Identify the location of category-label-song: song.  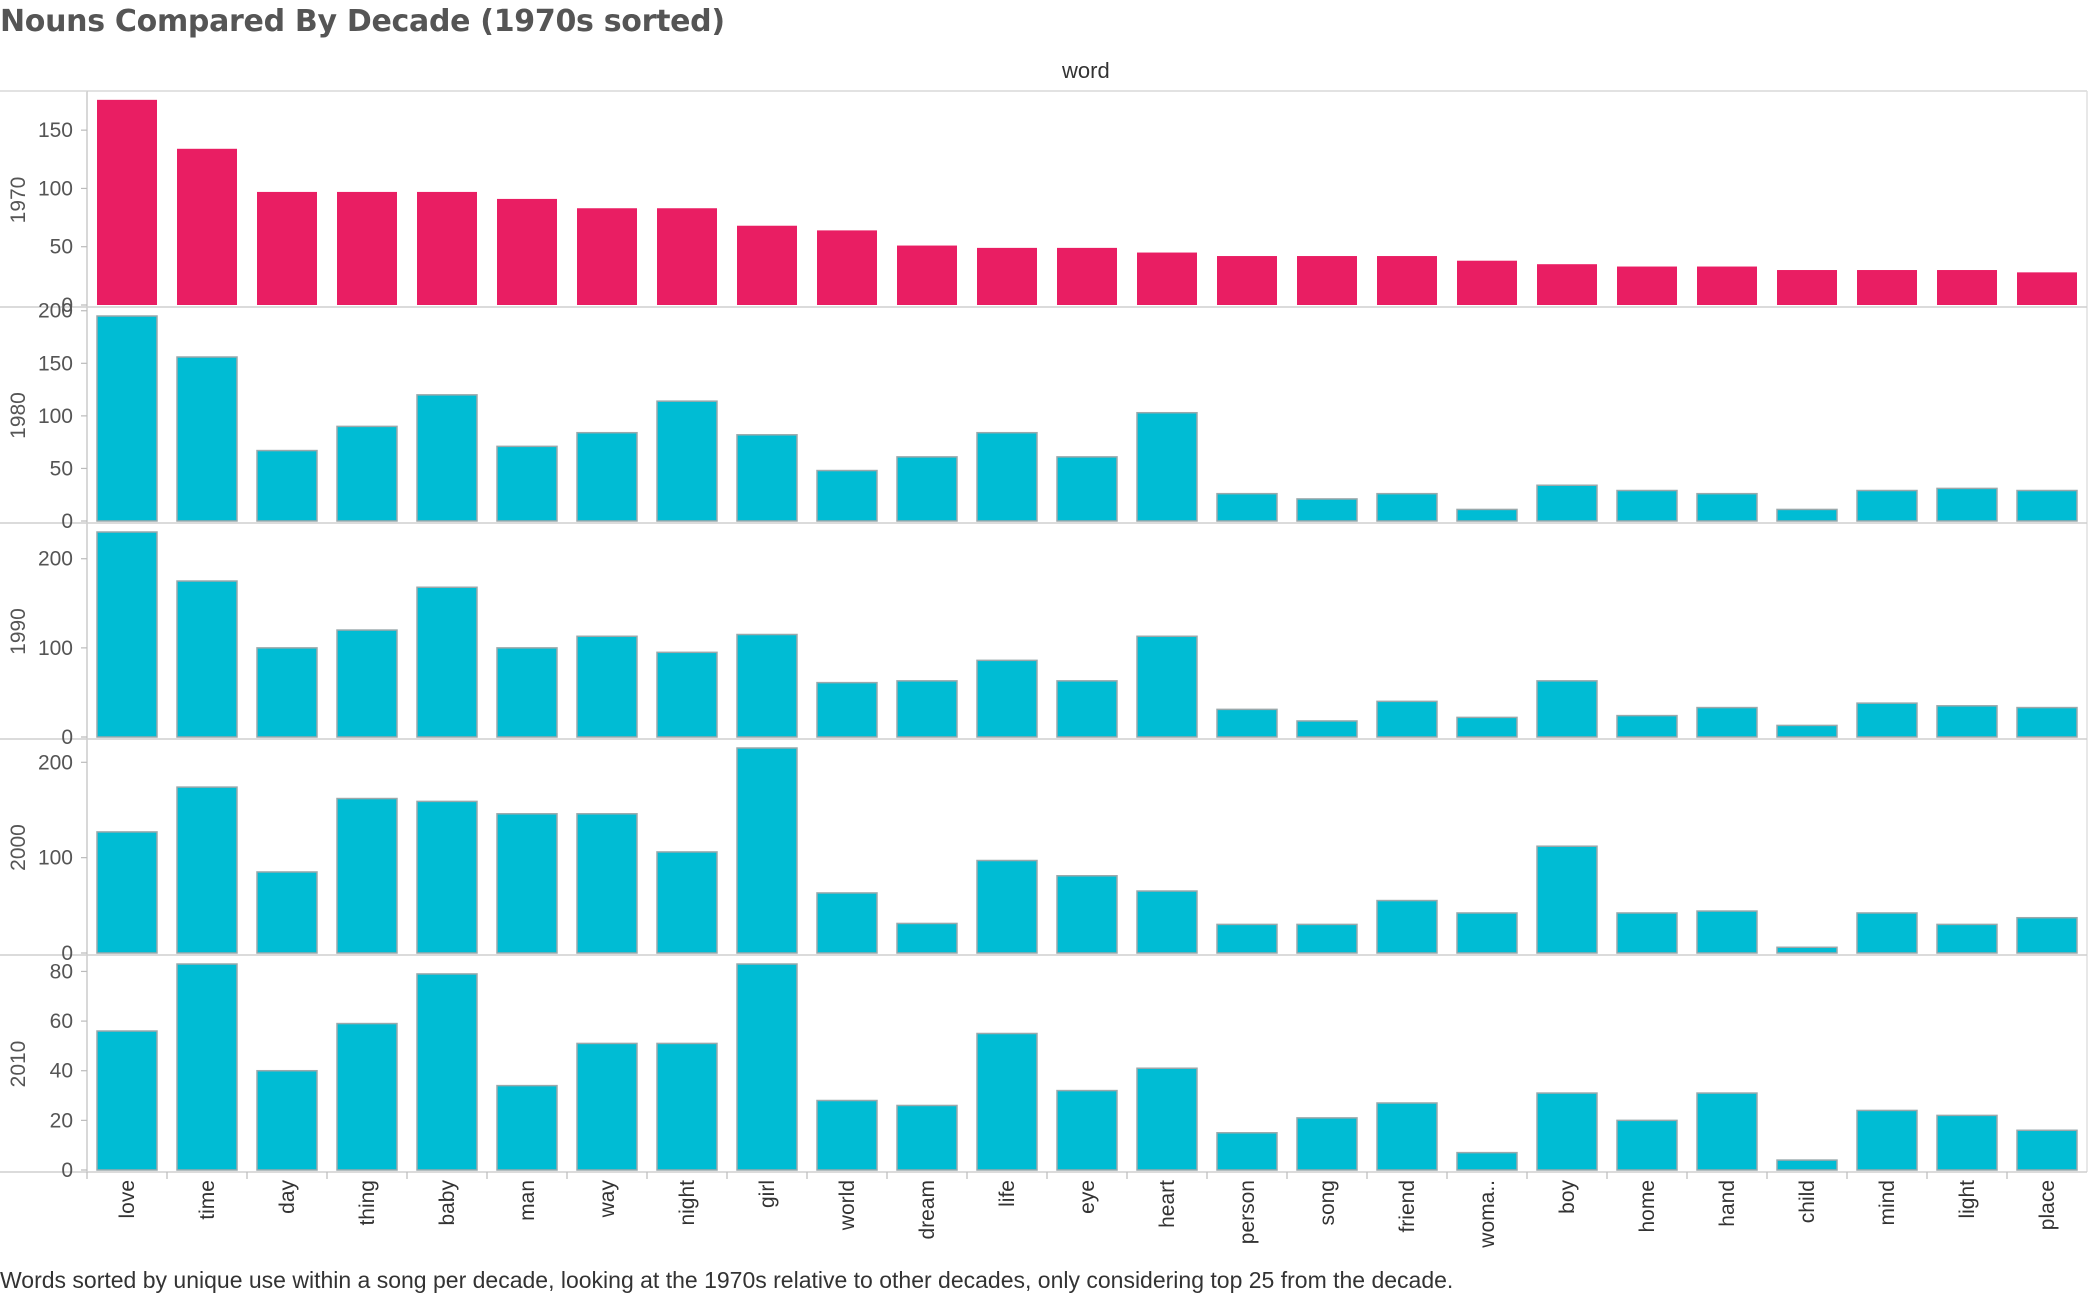
(1327, 1203).